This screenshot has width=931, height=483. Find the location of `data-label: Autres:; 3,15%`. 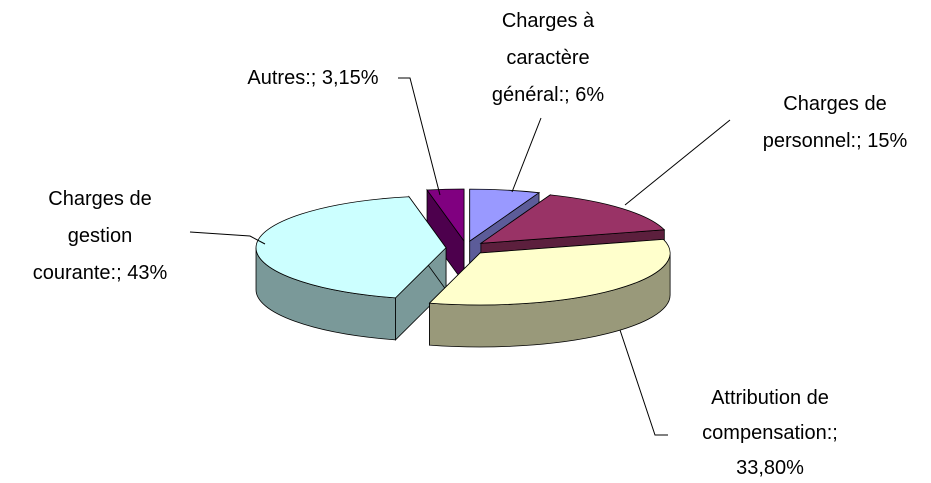

data-label: Autres:; 3,15% is located at coordinates (313, 78).